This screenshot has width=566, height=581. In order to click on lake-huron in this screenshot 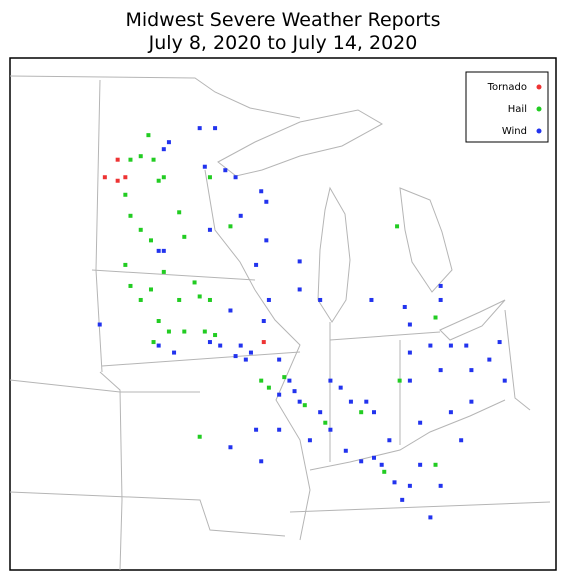, I will do `click(426, 240)`.